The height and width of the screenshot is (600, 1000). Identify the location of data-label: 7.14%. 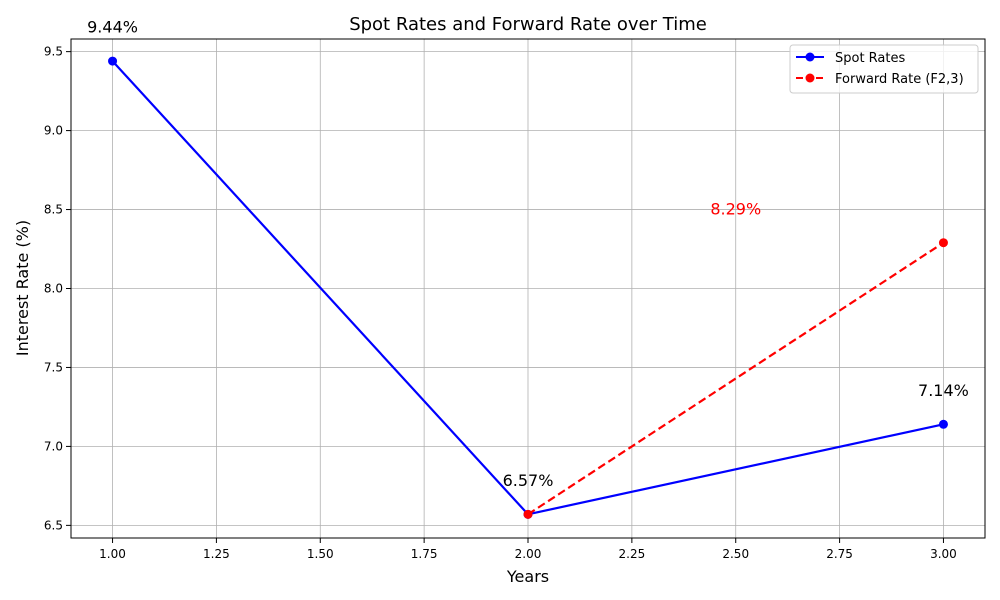
(943, 390).